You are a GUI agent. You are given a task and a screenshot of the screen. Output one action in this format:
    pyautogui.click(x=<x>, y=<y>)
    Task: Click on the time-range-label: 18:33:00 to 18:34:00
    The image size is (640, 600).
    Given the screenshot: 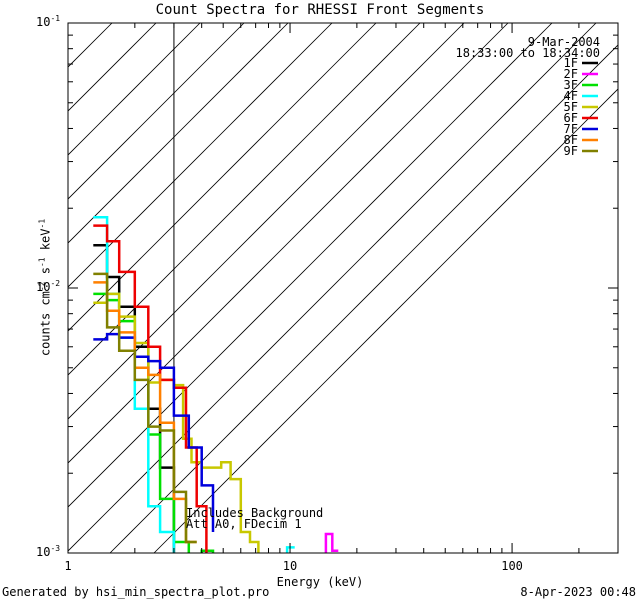 What is the action you would take?
    pyautogui.click(x=528, y=53)
    